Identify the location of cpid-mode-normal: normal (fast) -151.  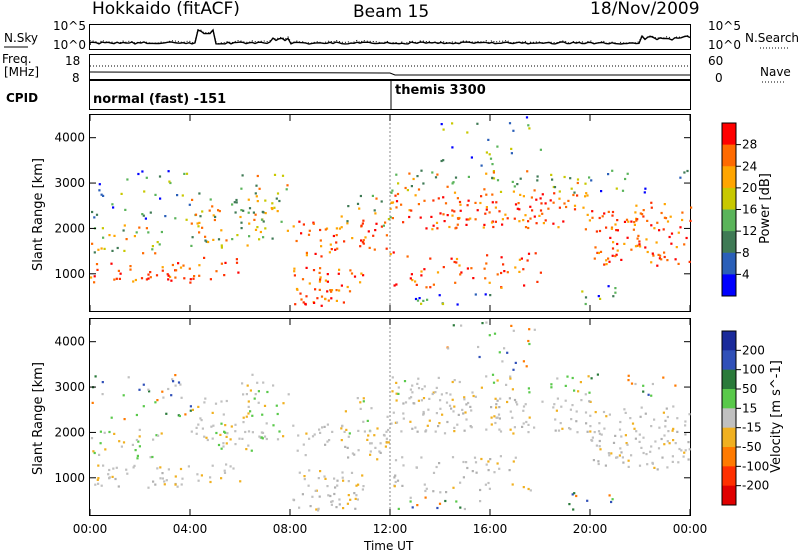
(160, 99).